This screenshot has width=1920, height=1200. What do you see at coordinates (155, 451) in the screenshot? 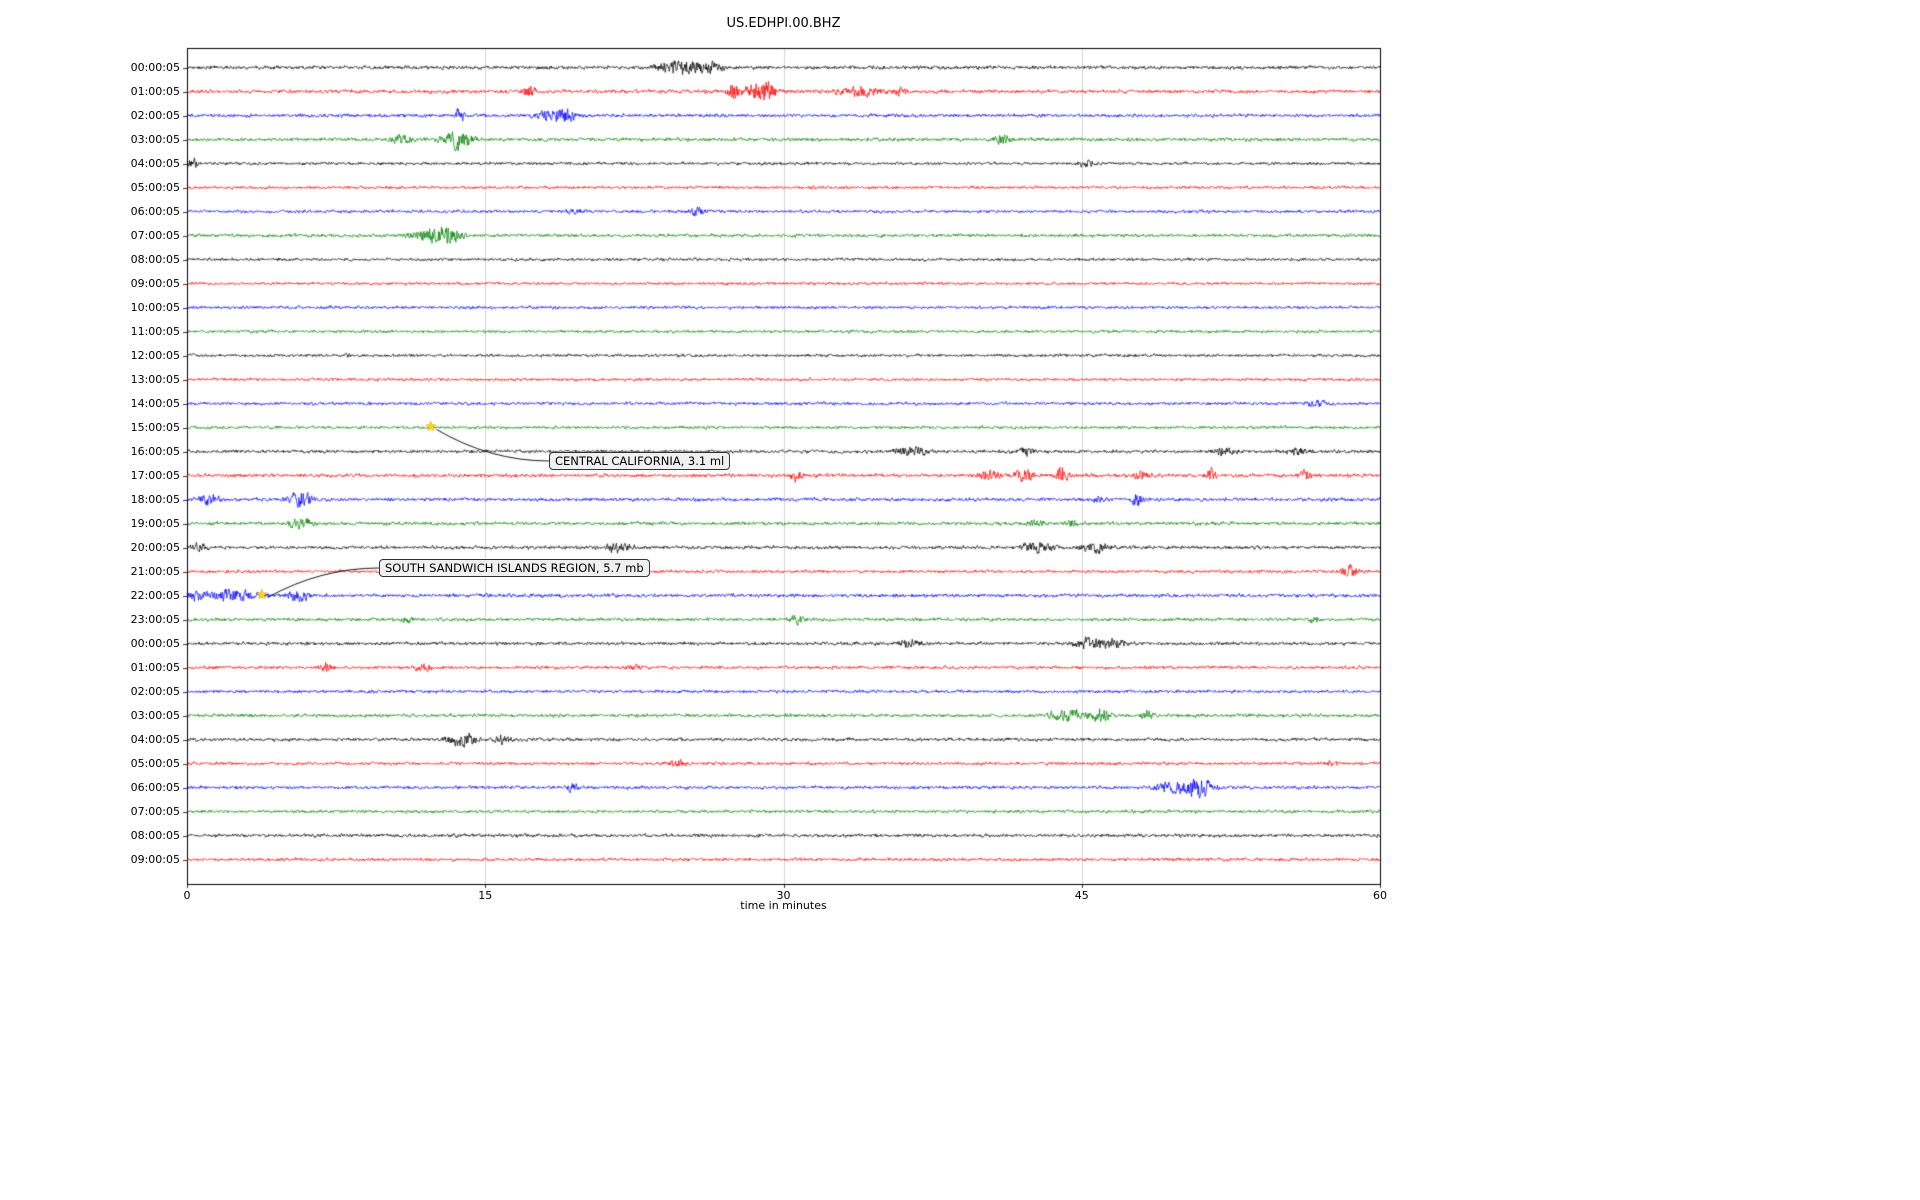
I see `y-tick-label: 16:00:05` at bounding box center [155, 451].